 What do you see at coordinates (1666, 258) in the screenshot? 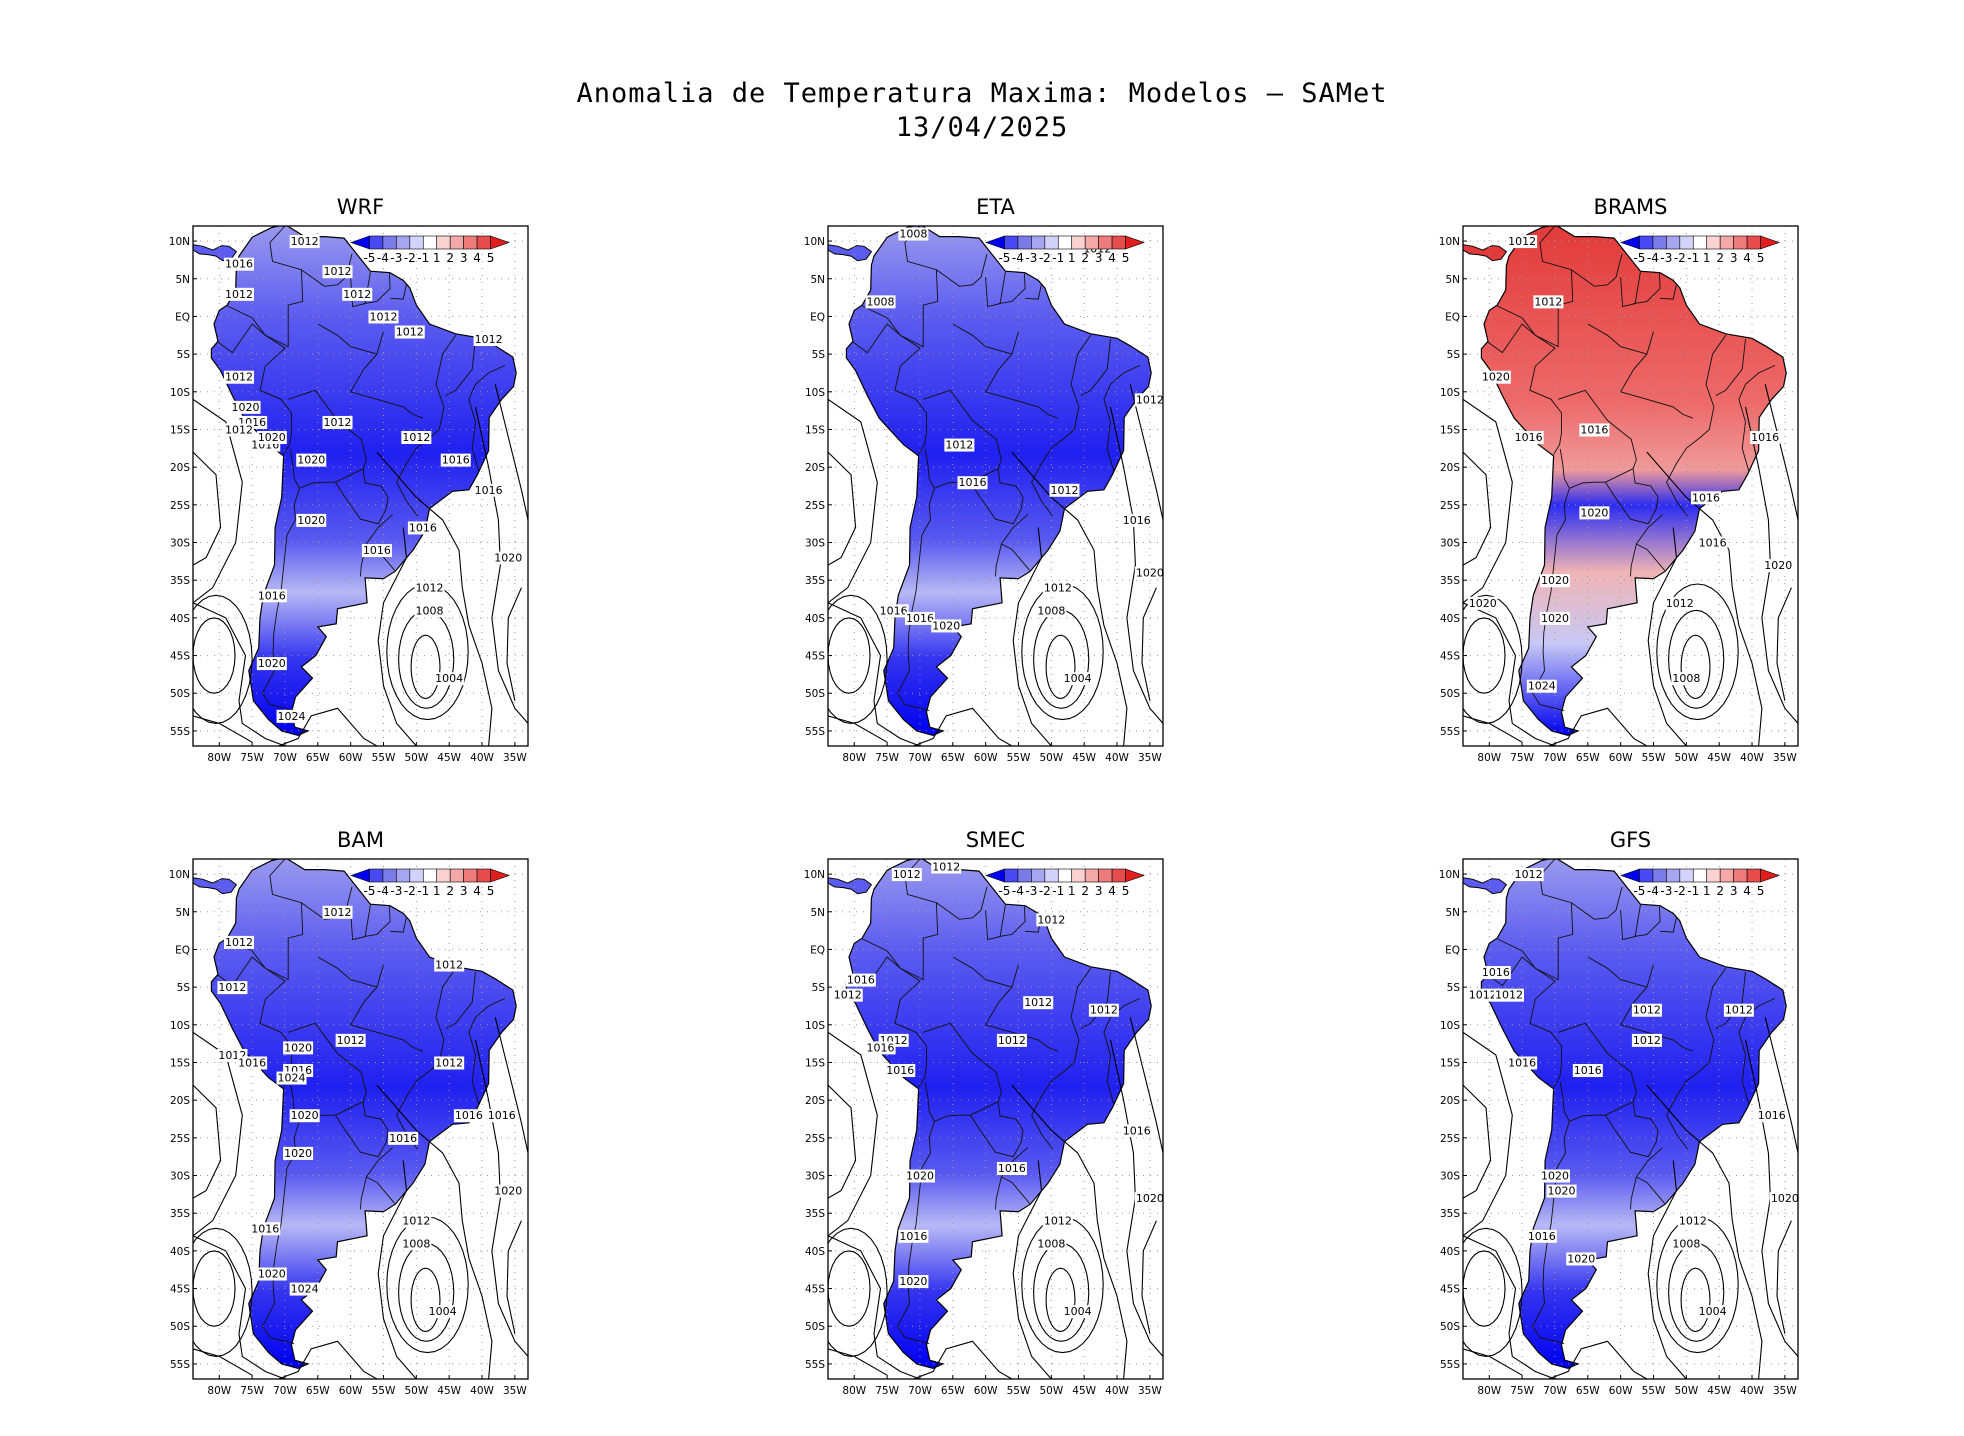
I see `colorbar-label: -3` at bounding box center [1666, 258].